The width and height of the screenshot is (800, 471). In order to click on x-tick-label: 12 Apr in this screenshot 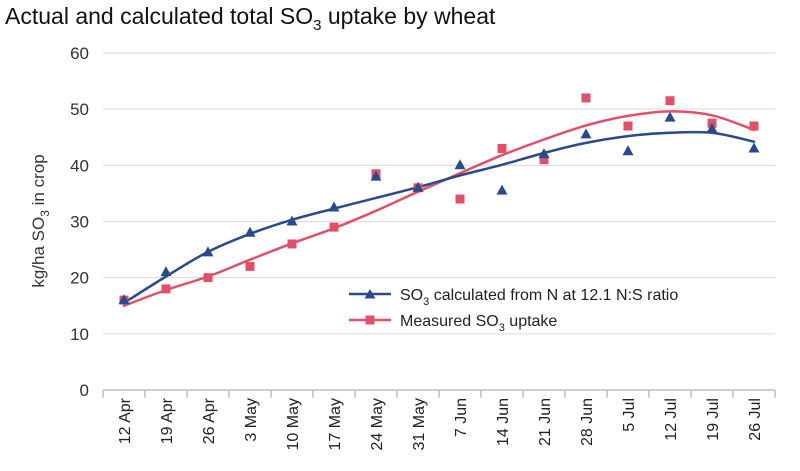, I will do `click(125, 420)`.